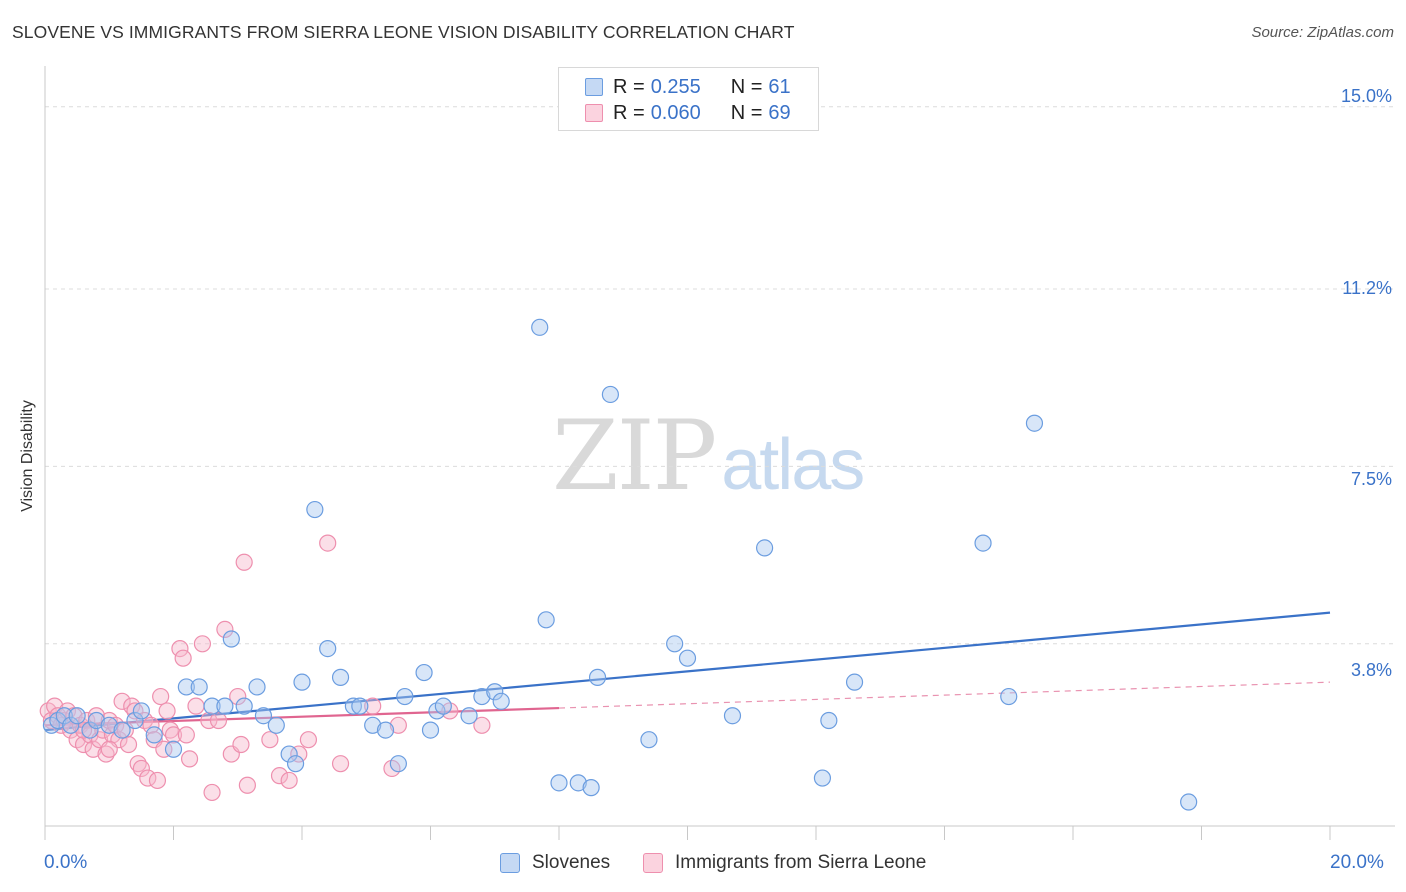 This screenshot has width=1406, height=892. I want to click on series-legend: Slovenes Immigrants from Sierra Leone, so click(703, 864).